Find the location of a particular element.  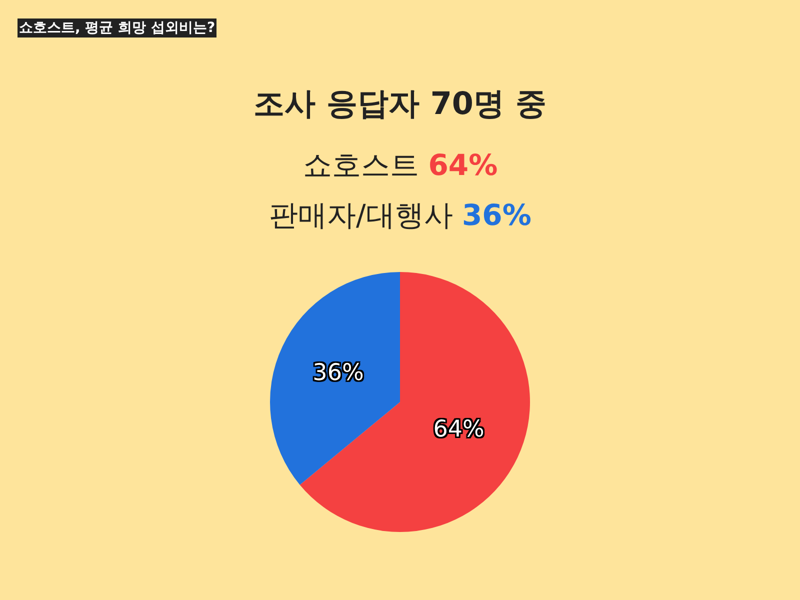

chart-title: 조사 응답자 70명 중 is located at coordinates (400, 104).